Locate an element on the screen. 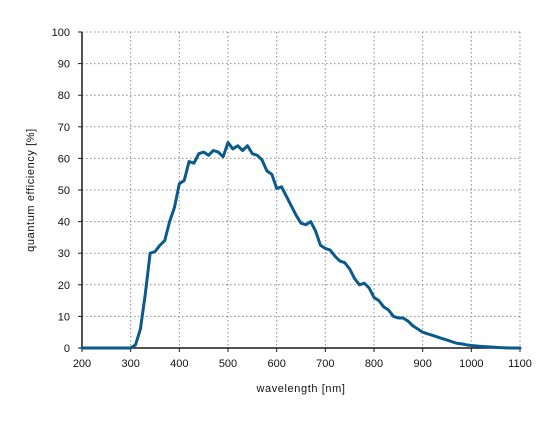 This screenshot has width=554, height=426. x-tick-label: 800 is located at coordinates (374, 364).